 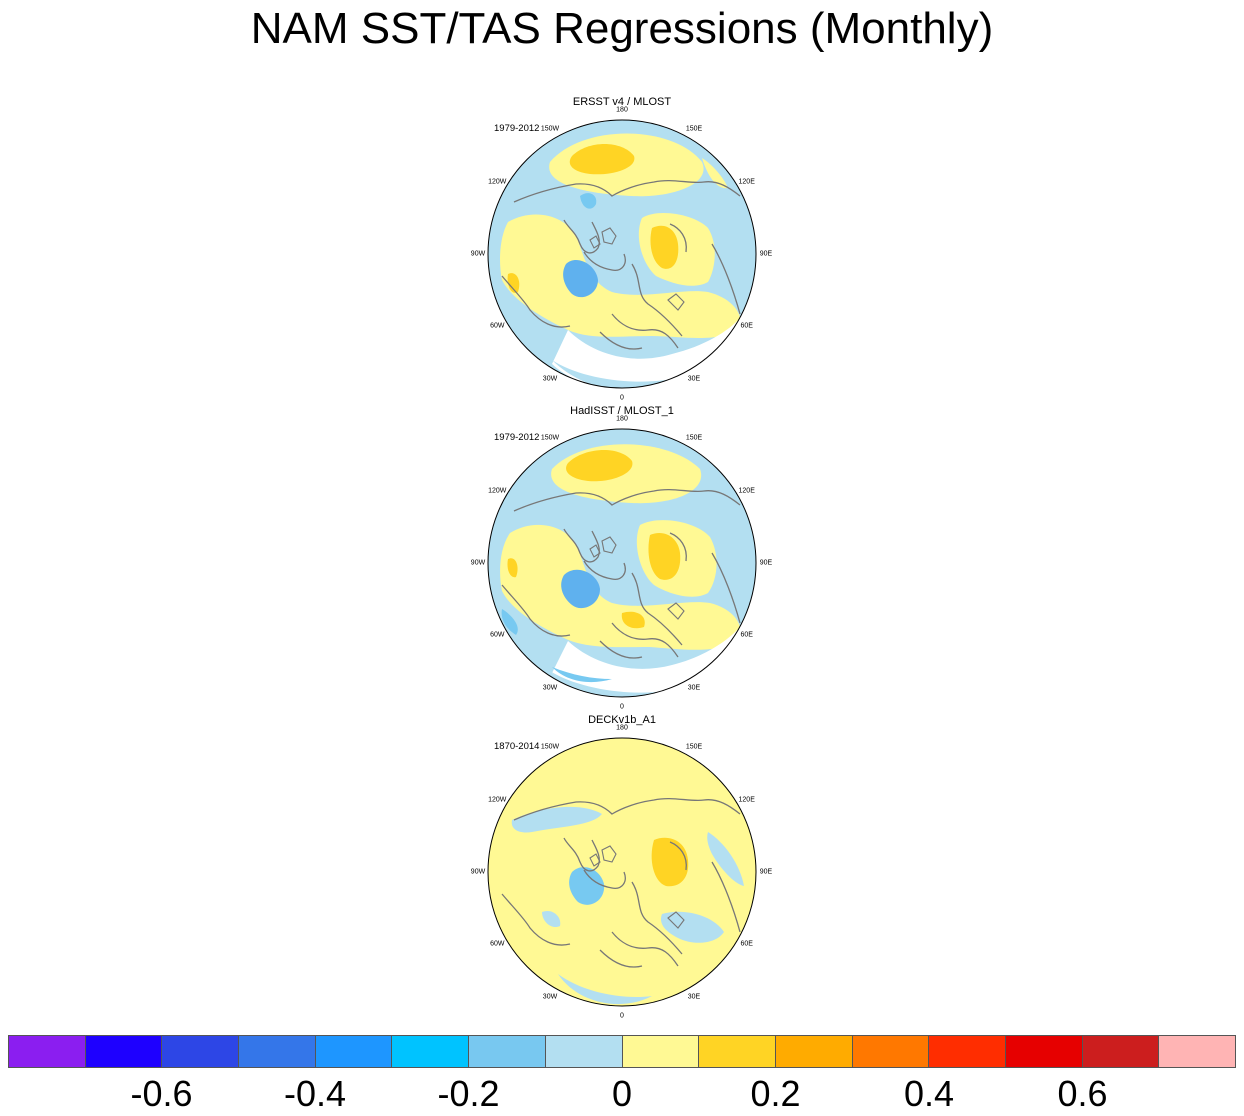 What do you see at coordinates (550, 438) in the screenshot?
I see `longitude-label: 150W` at bounding box center [550, 438].